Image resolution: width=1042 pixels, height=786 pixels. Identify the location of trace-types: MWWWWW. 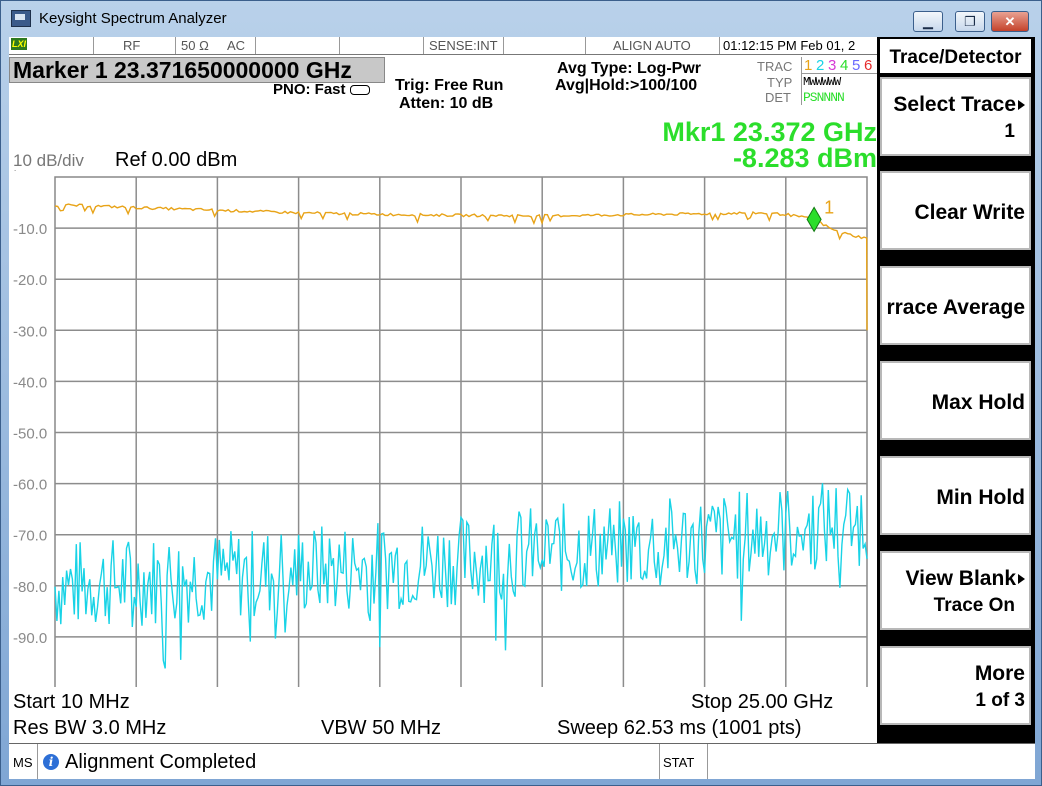
(822, 82).